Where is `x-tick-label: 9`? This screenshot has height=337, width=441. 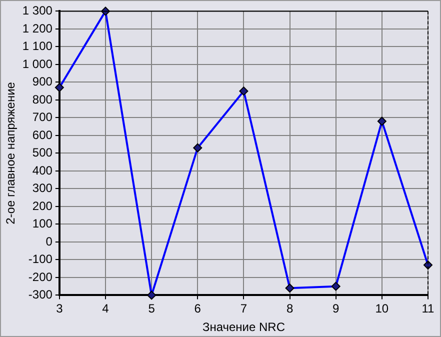 x-tick-label: 9 is located at coordinates (336, 309).